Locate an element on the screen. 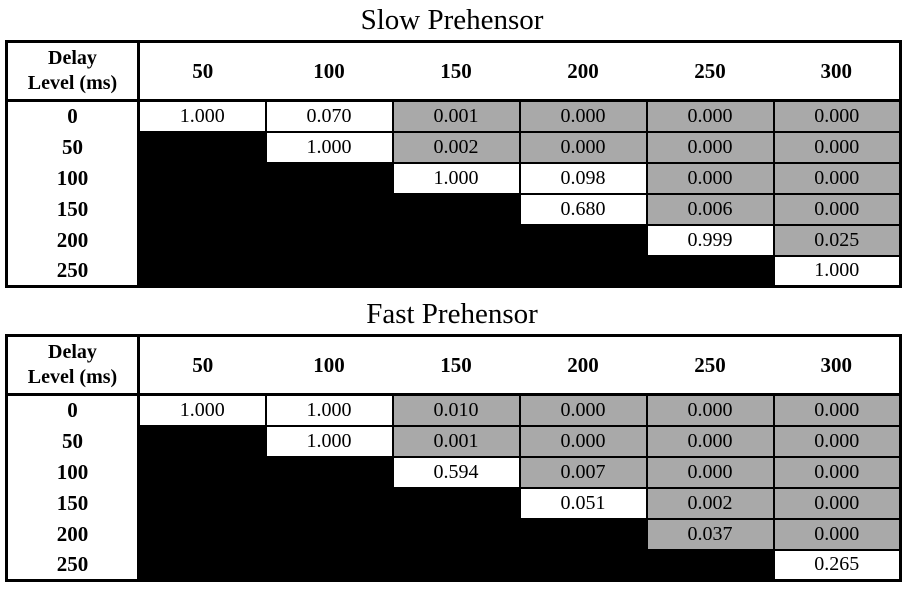 The image size is (904, 600). table-row: 250 1.000 is located at coordinates (454, 271).